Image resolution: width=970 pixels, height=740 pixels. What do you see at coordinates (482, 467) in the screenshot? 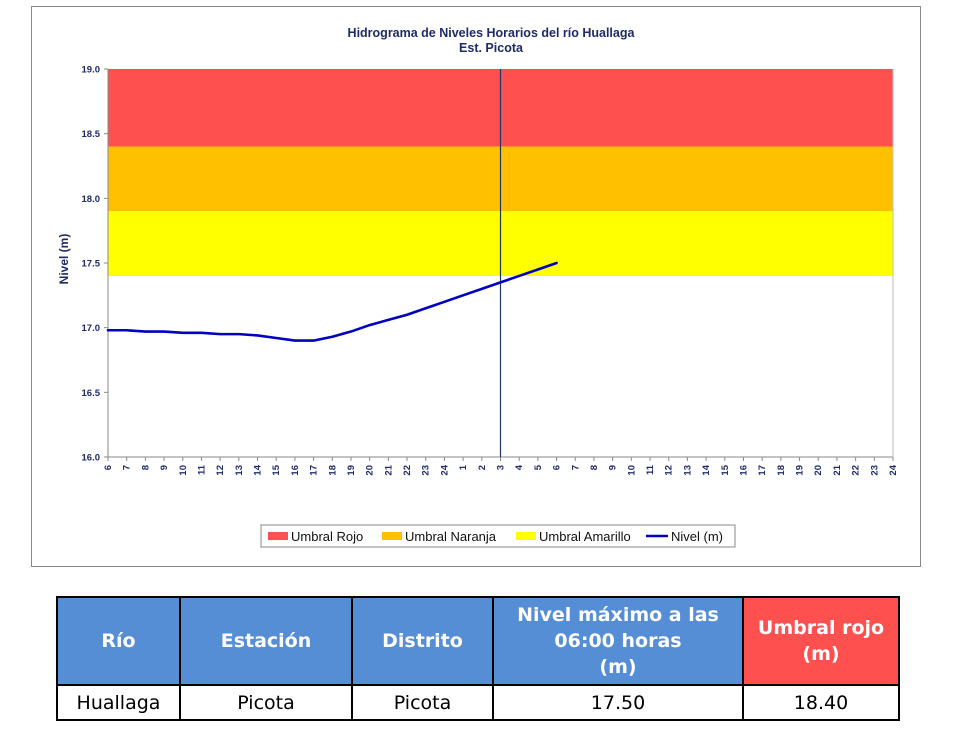
I see `x-tick-label: 2` at bounding box center [482, 467].